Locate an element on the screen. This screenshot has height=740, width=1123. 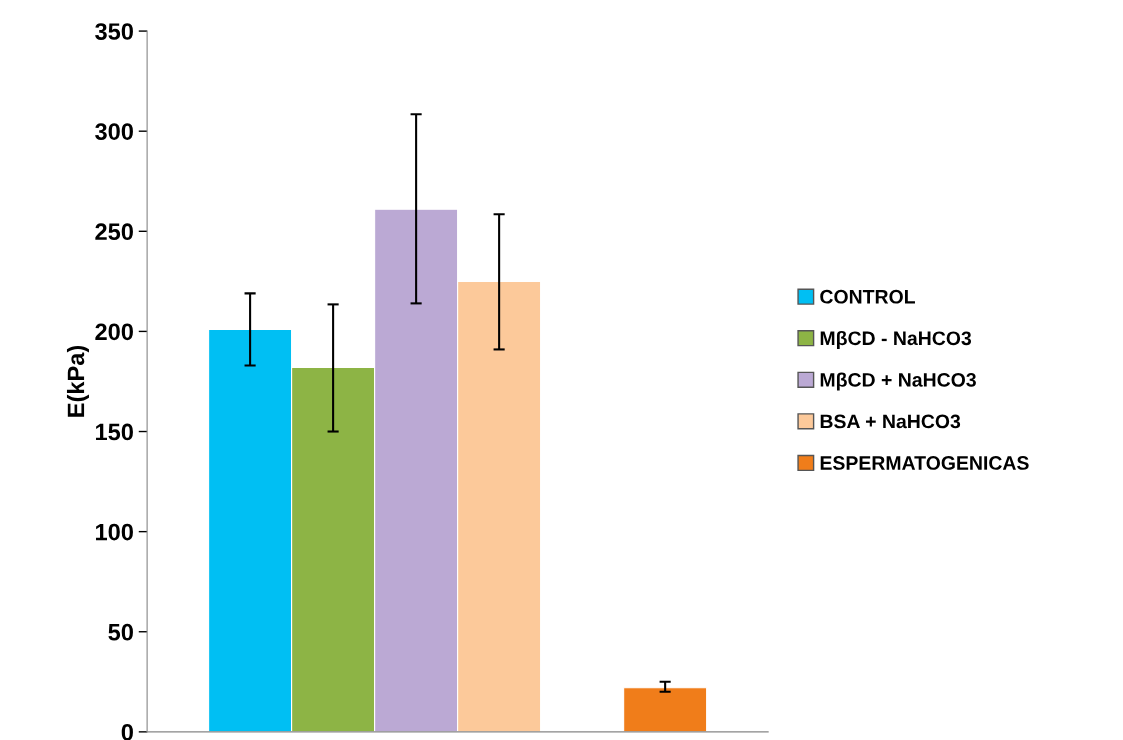
legend-label: MβCD + NaHCO3 is located at coordinates (898, 381).